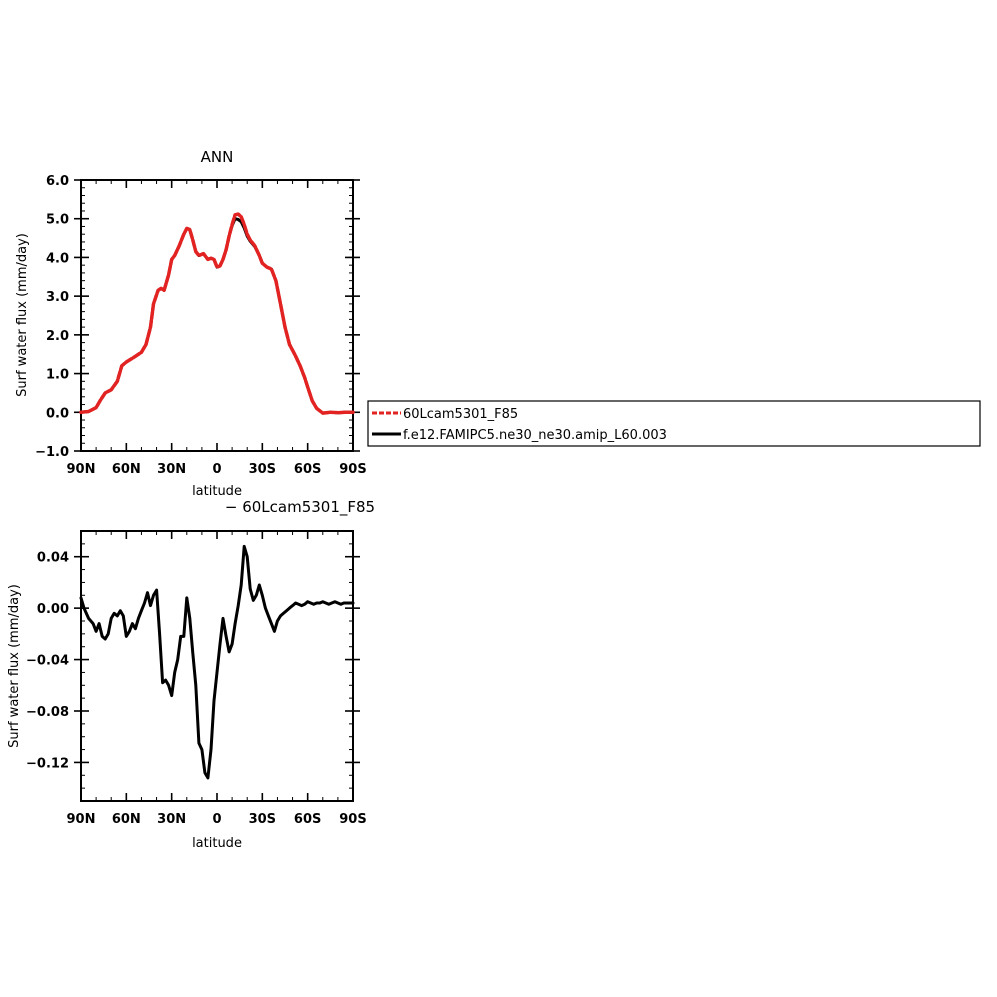  I want to click on y-tick-label: −1.0, so click(52, 452).